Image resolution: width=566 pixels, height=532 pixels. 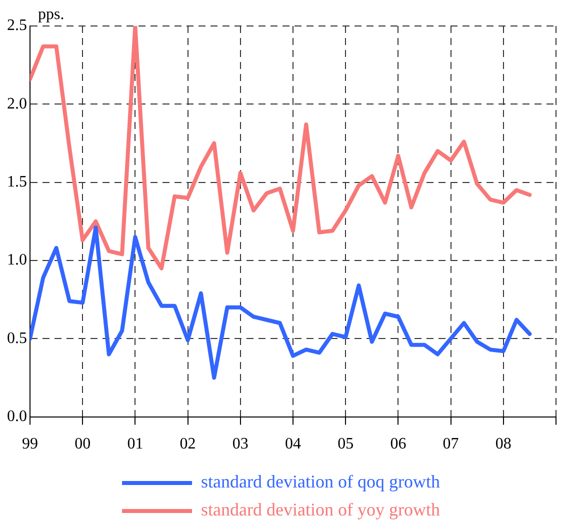 What do you see at coordinates (320, 510) in the screenshot?
I see `legend-label: standard deviation of yoy growth` at bounding box center [320, 510].